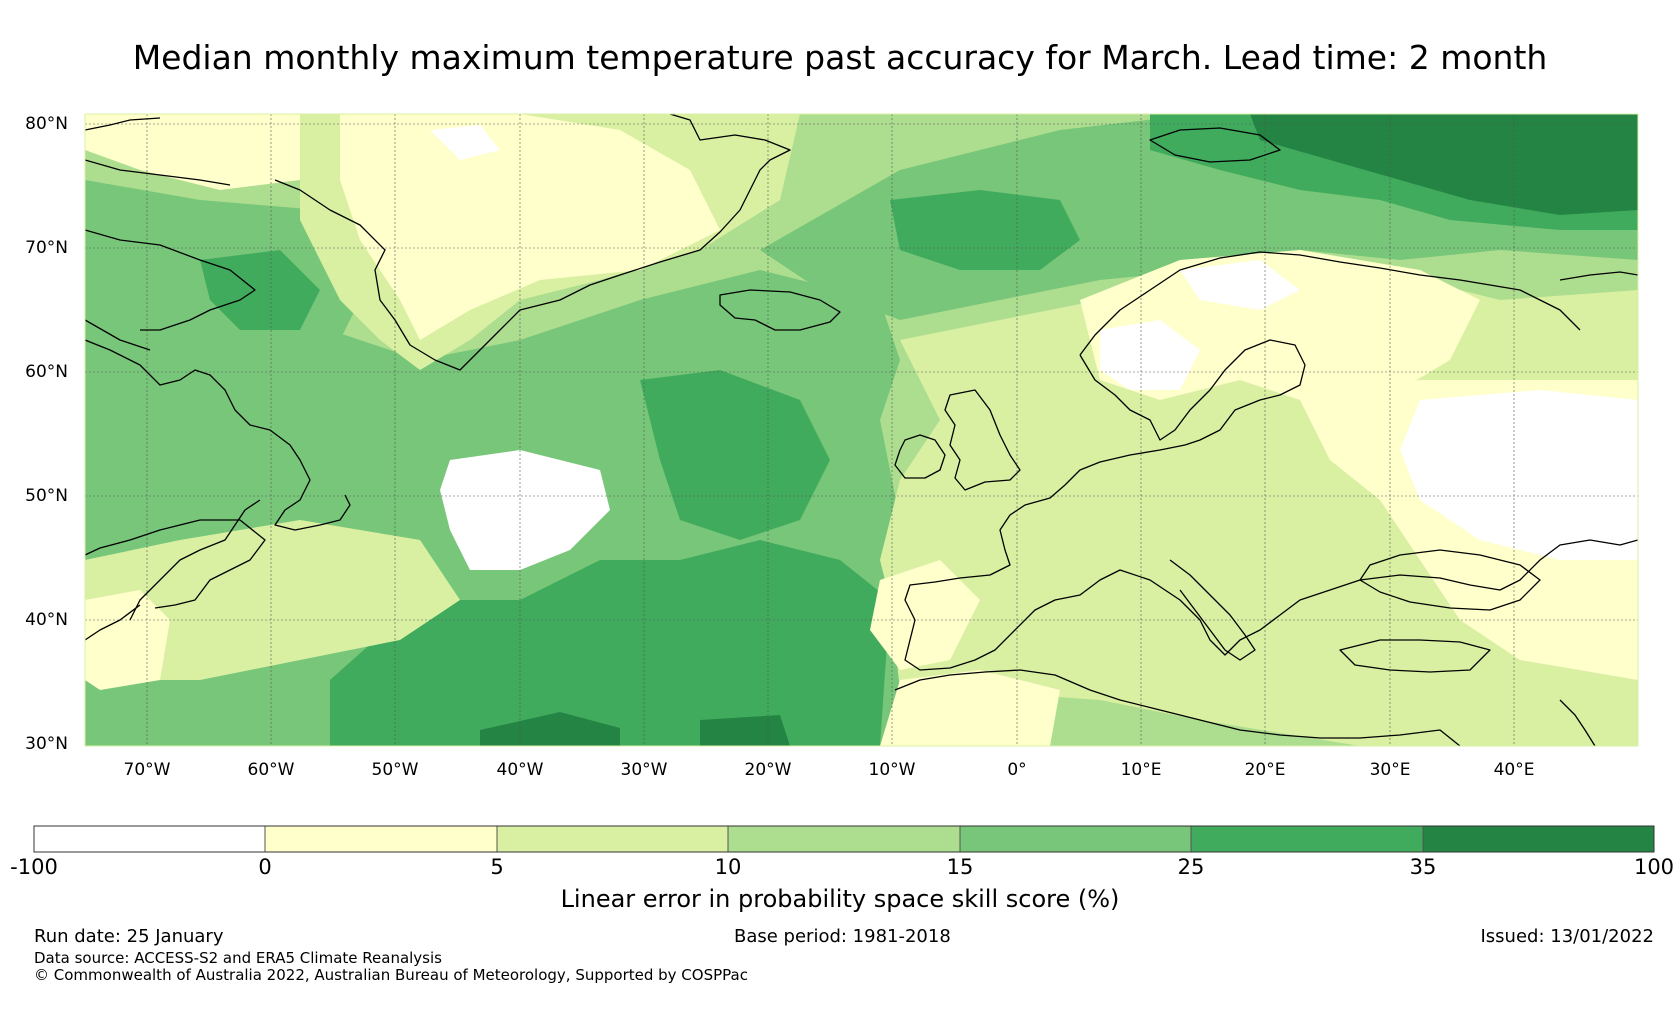 The height and width of the screenshot is (1020, 1680). What do you see at coordinates (395, 770) in the screenshot?
I see `lon-label-50w: 50°W` at bounding box center [395, 770].